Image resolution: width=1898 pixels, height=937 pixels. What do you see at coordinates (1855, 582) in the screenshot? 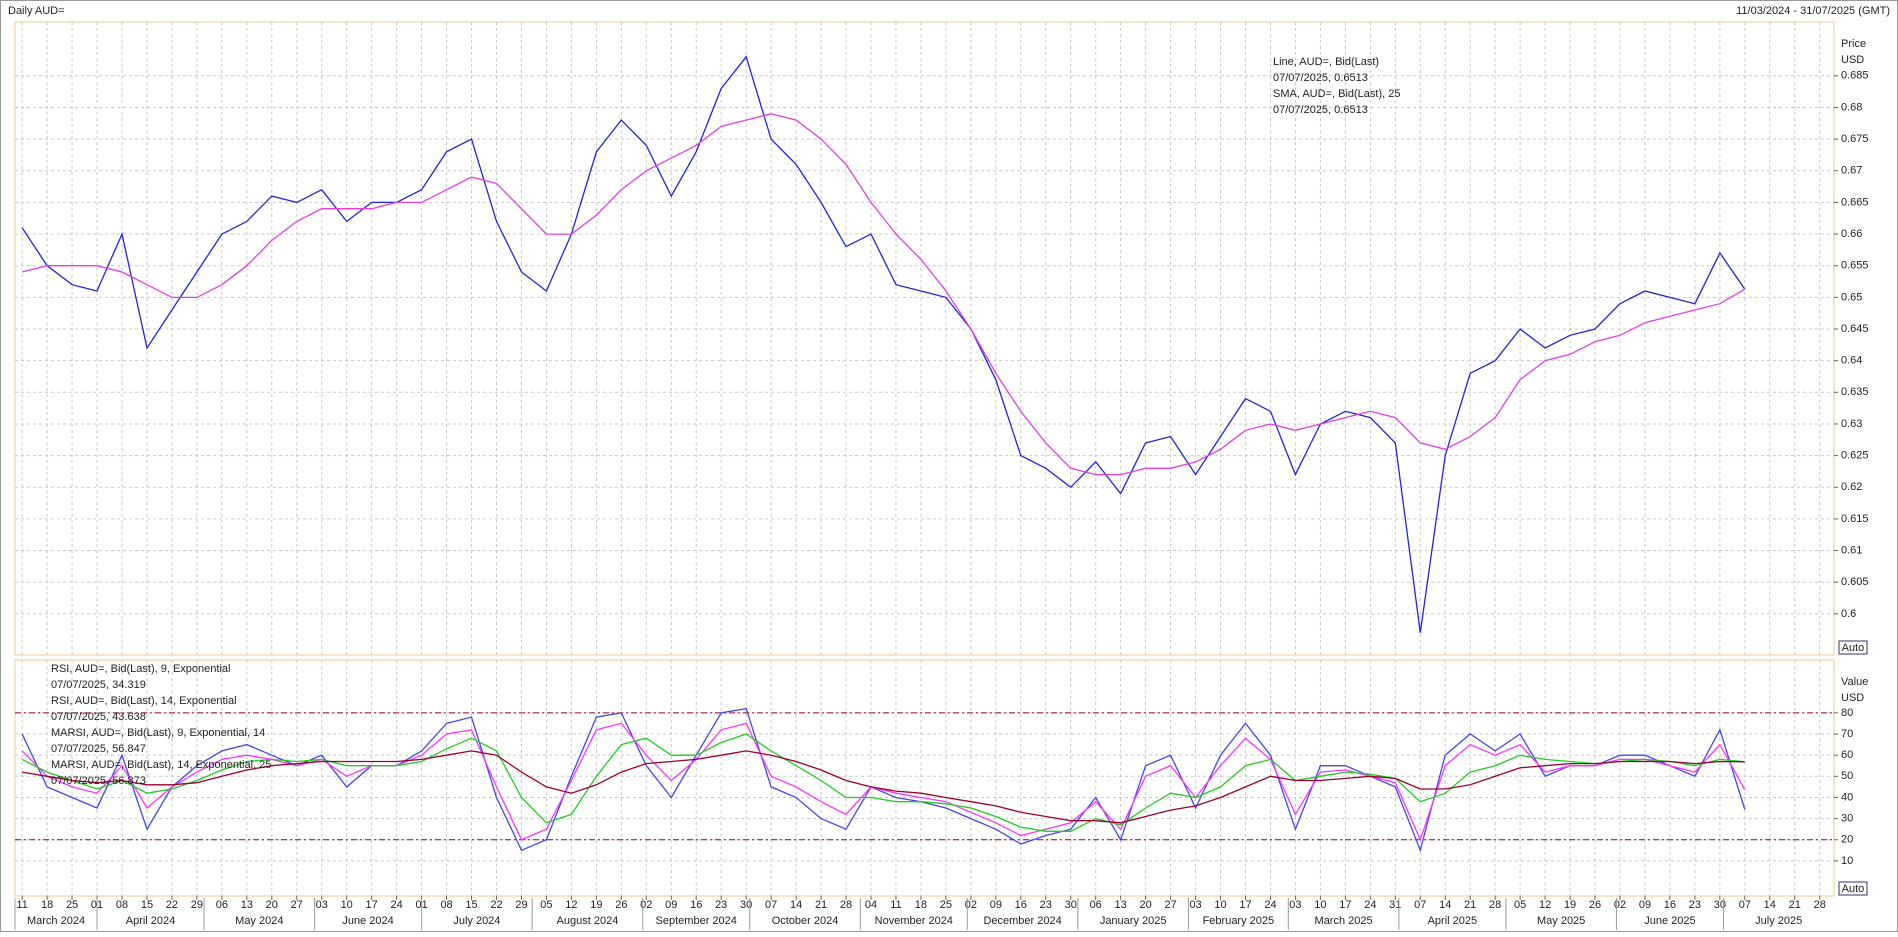
I see `y-tick-label: 0.605` at bounding box center [1855, 582].